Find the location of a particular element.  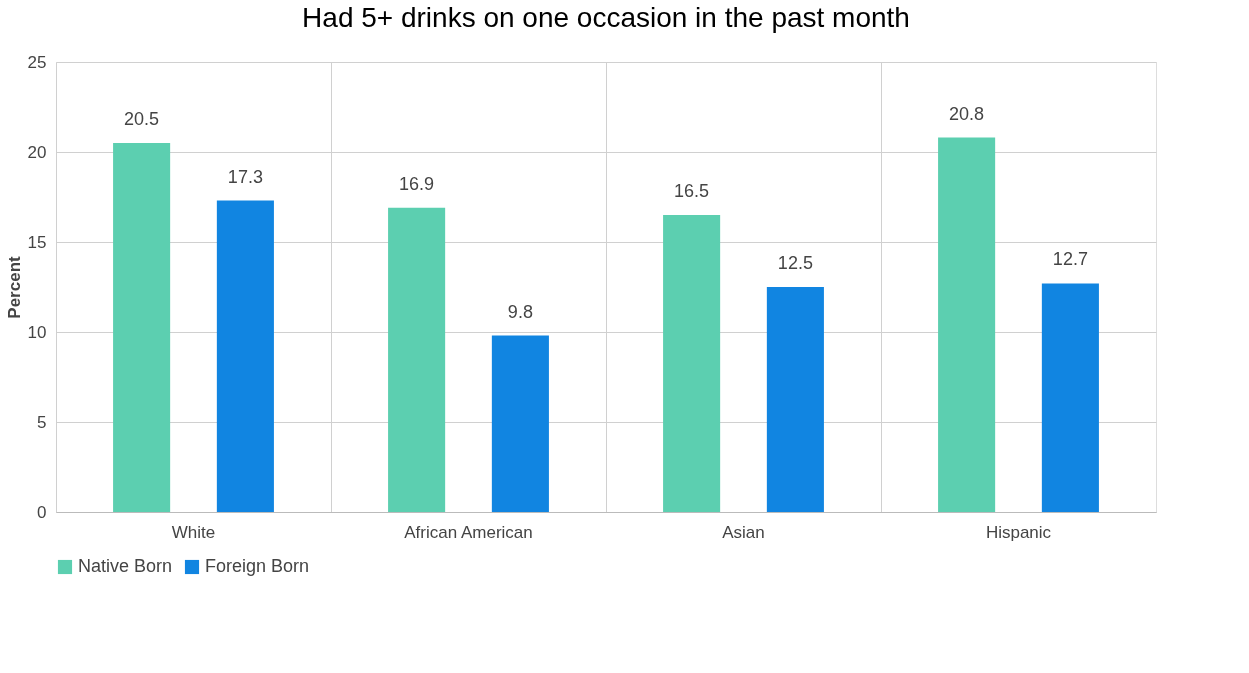

x-tick-label: Asian is located at coordinates (743, 532).